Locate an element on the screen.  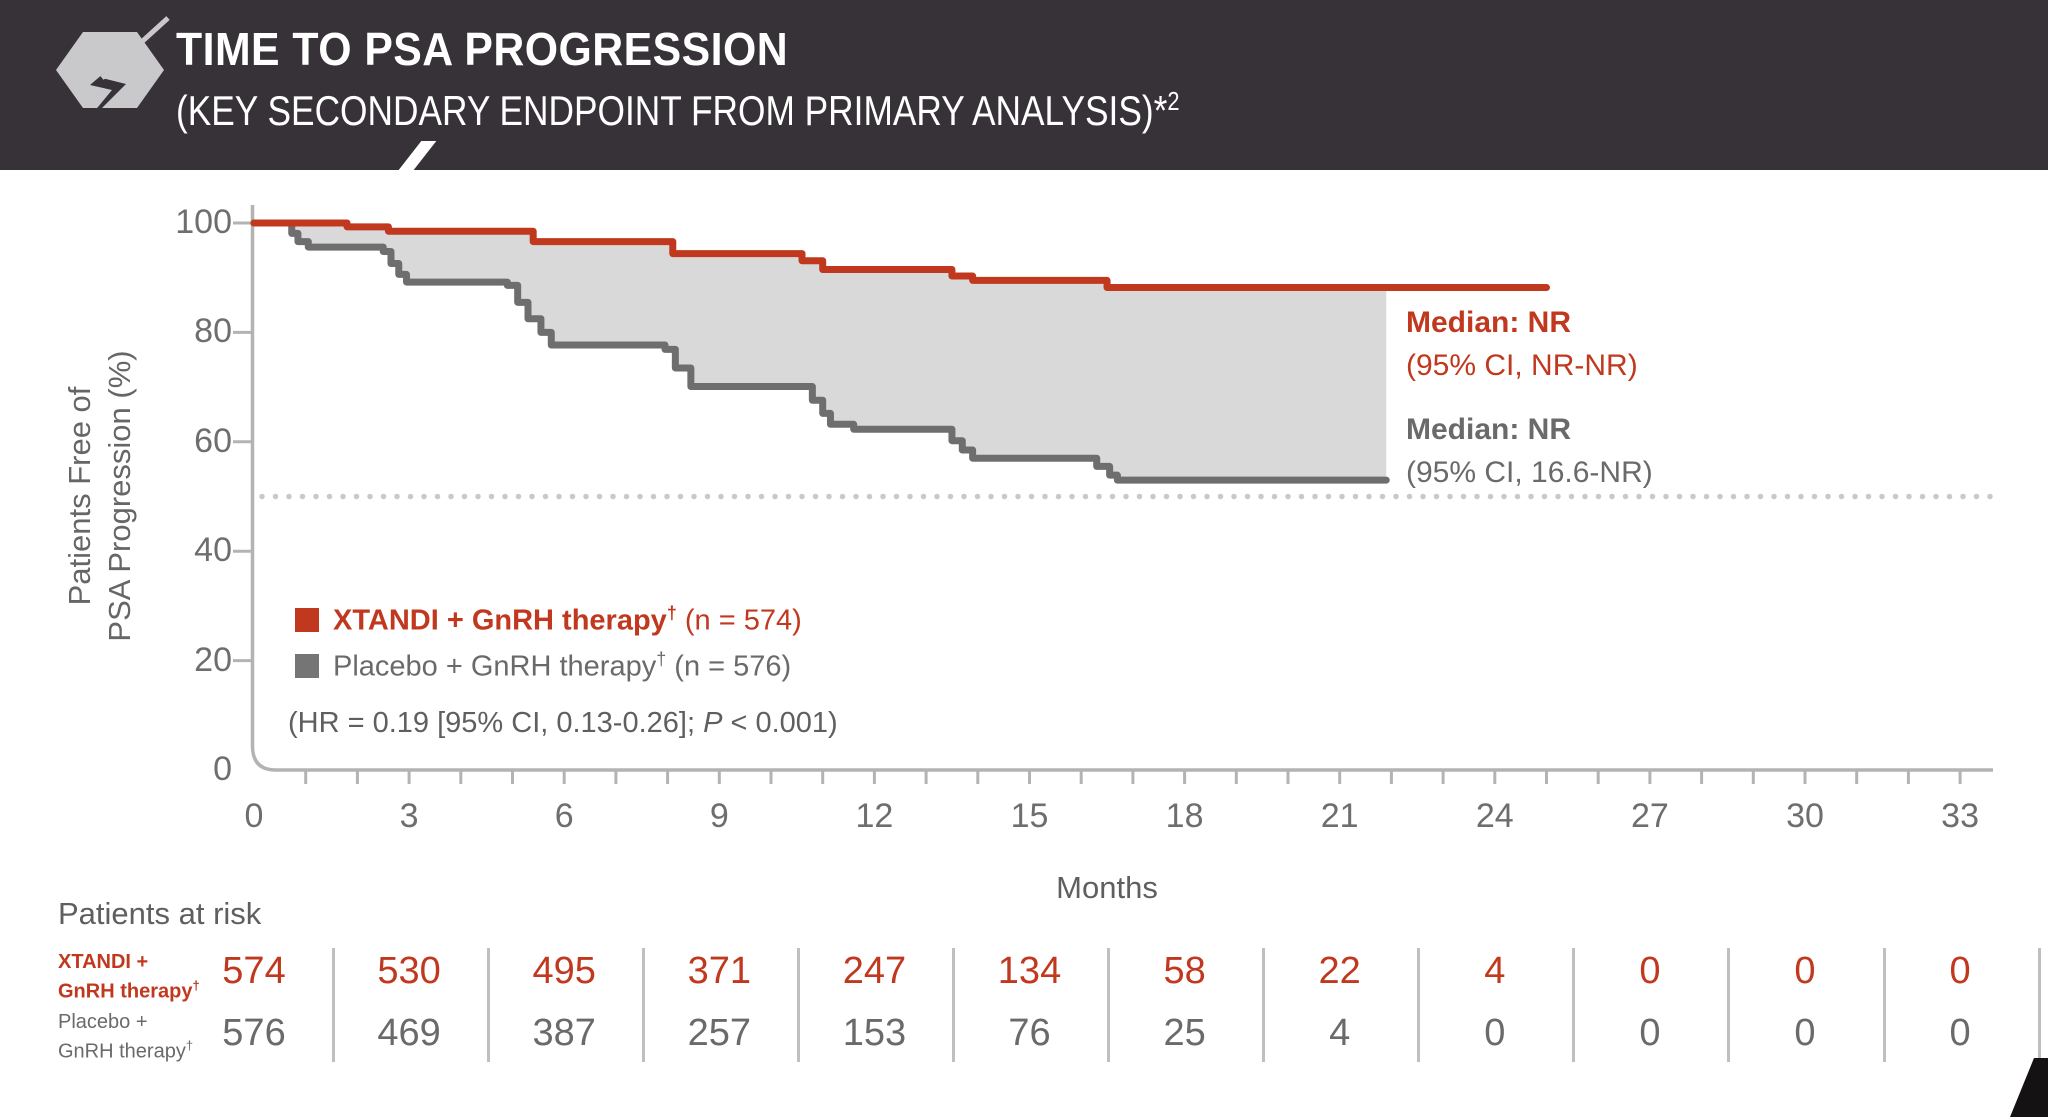
x-tick-label: 15 is located at coordinates (1029, 816).